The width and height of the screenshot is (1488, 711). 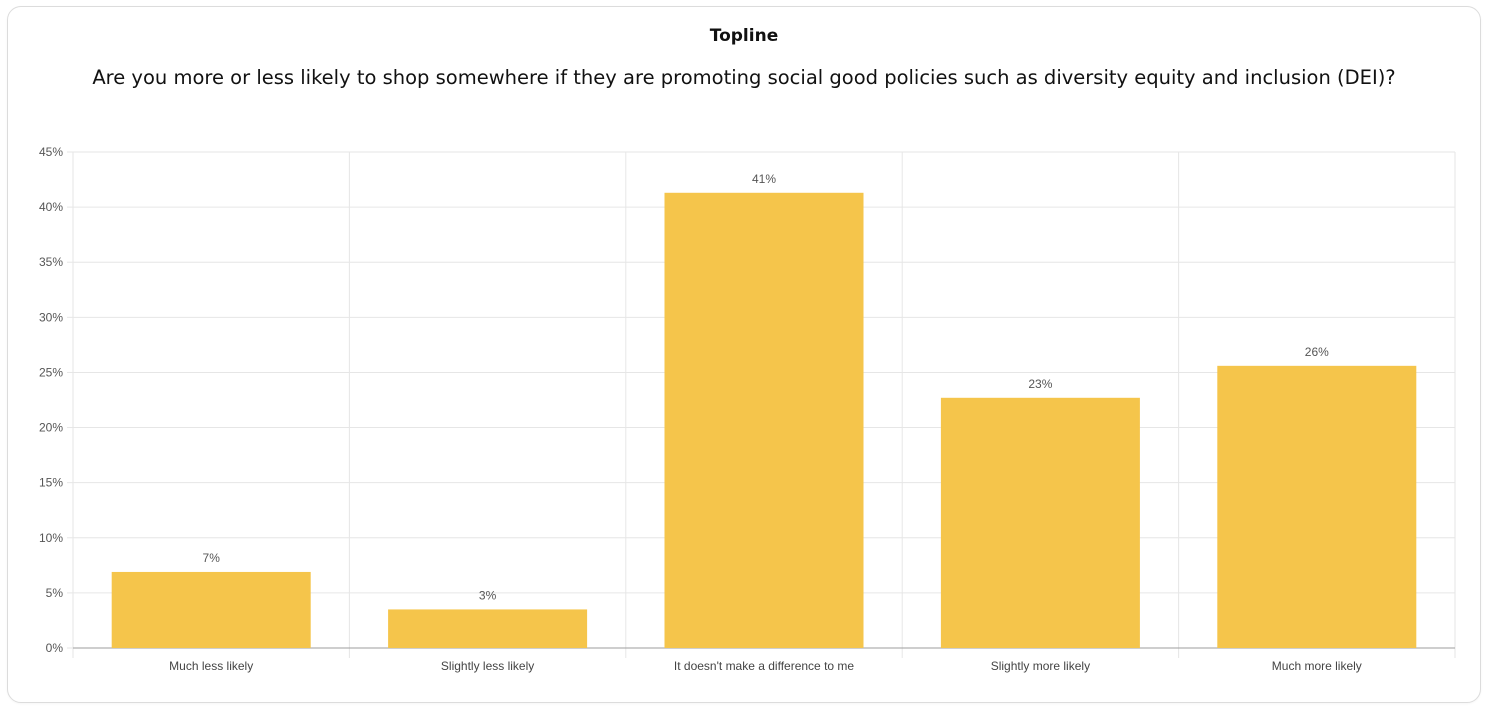 I want to click on y-tick-label: 40%, so click(x=51, y=207).